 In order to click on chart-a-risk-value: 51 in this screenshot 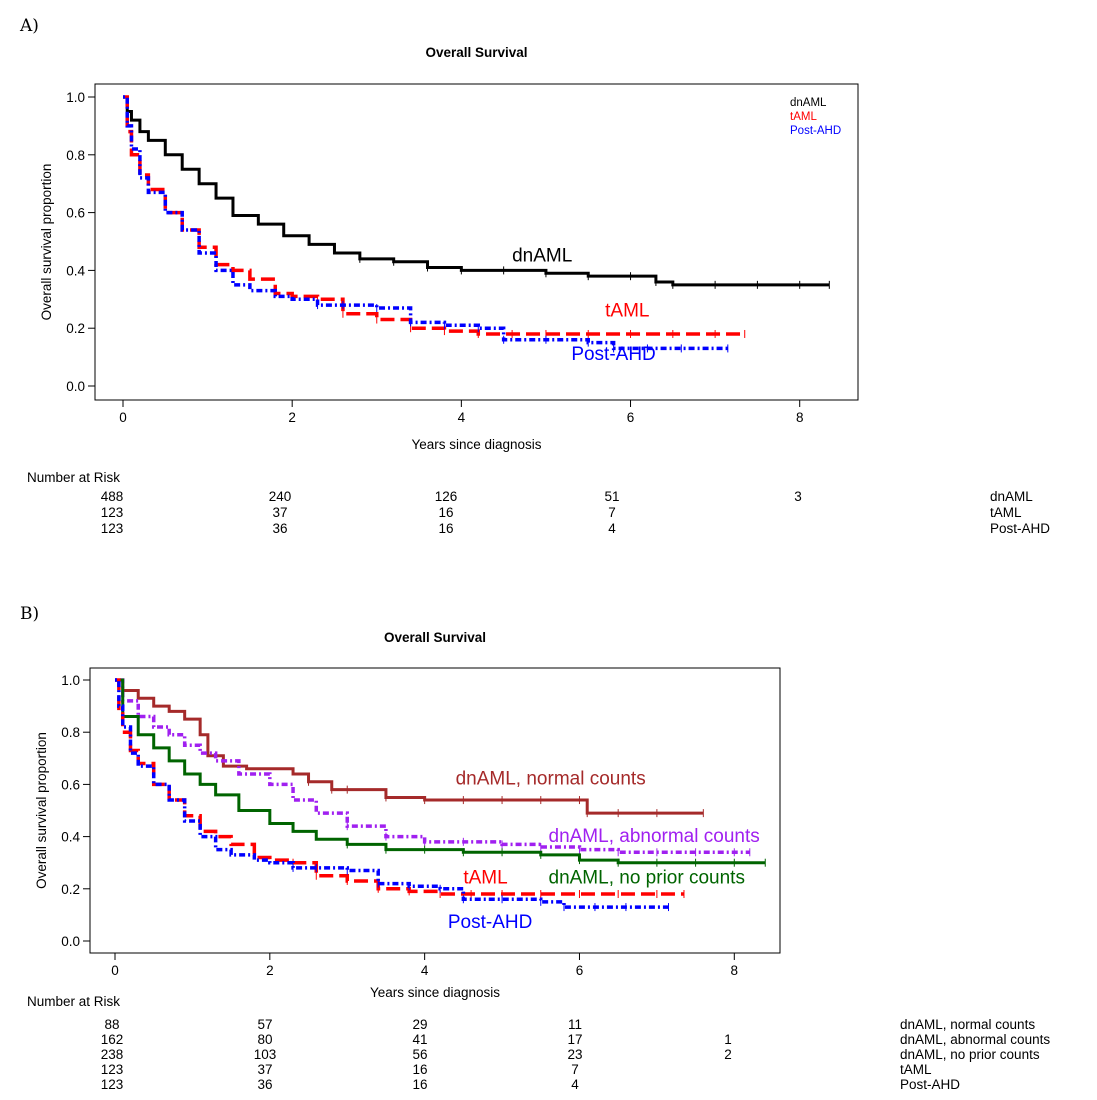, I will do `click(612, 496)`.